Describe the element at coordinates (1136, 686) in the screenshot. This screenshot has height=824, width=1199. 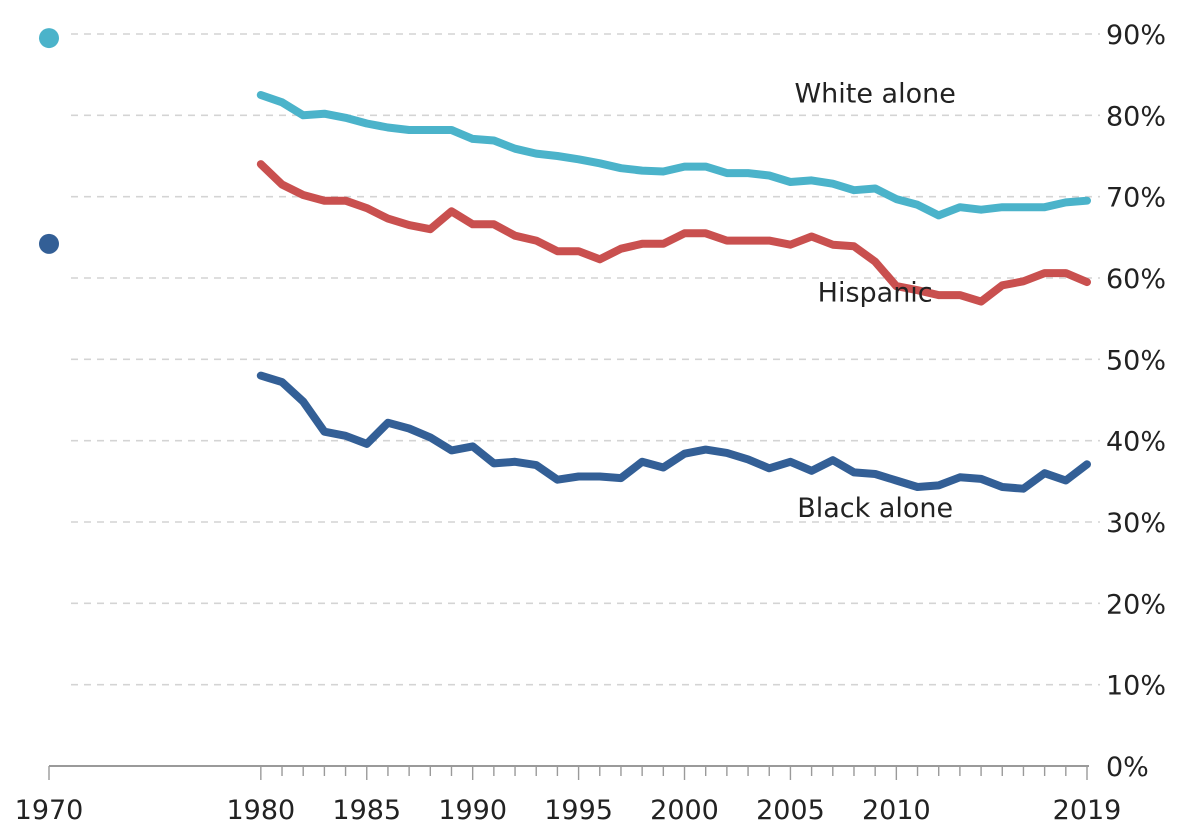
I see `y-tick-label: 10%` at that location.